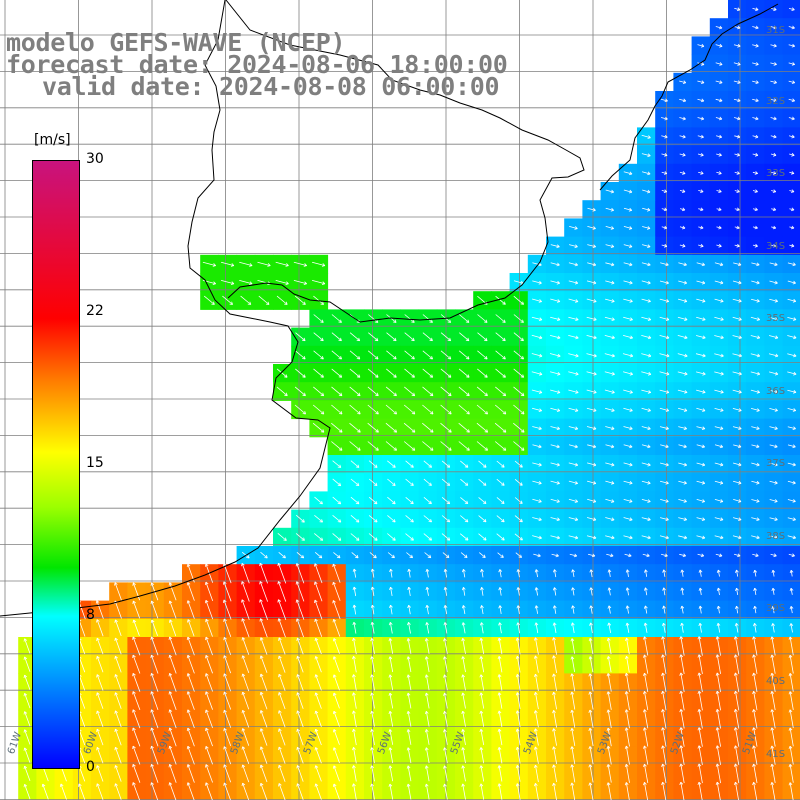 This screenshot has height=800, width=800. I want to click on lat-label-40s: 40S, so click(776, 681).